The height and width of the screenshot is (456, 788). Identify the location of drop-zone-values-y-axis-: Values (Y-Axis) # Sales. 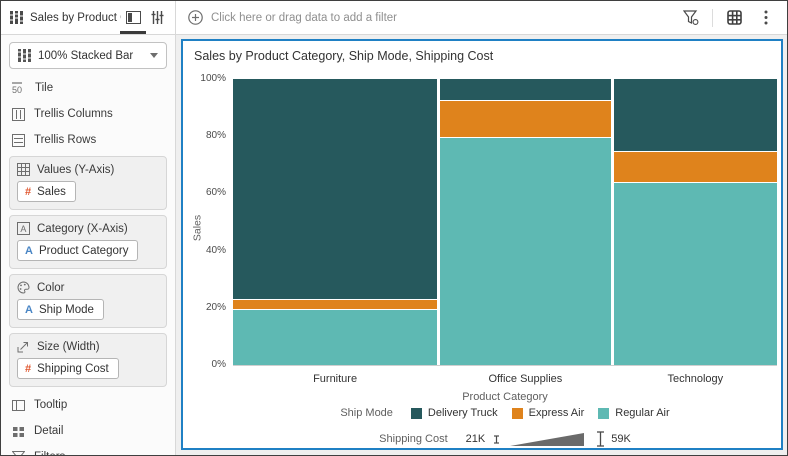
(88, 183).